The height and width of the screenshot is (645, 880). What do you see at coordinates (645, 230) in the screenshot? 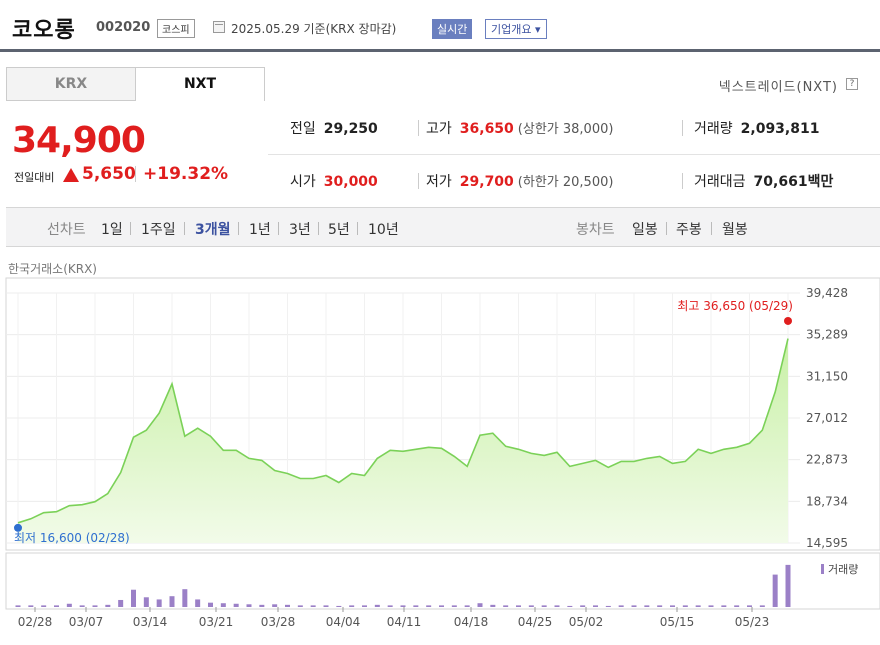
I see `candle-daily: 일봉` at bounding box center [645, 230].